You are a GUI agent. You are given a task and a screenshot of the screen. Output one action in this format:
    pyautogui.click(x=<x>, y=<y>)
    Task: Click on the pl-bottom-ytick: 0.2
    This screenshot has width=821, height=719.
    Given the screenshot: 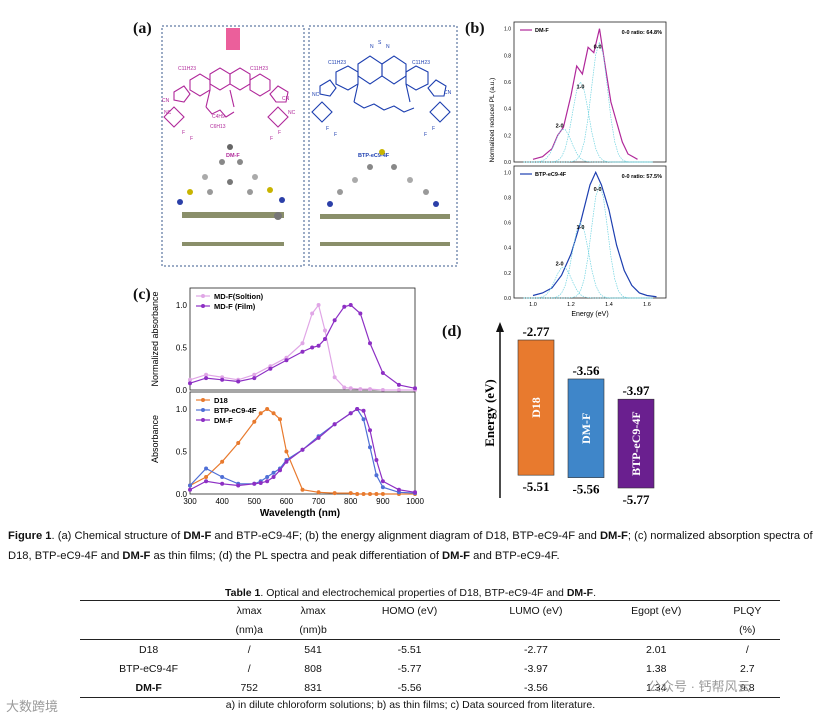 What is the action you would take?
    pyautogui.click(x=507, y=274)
    